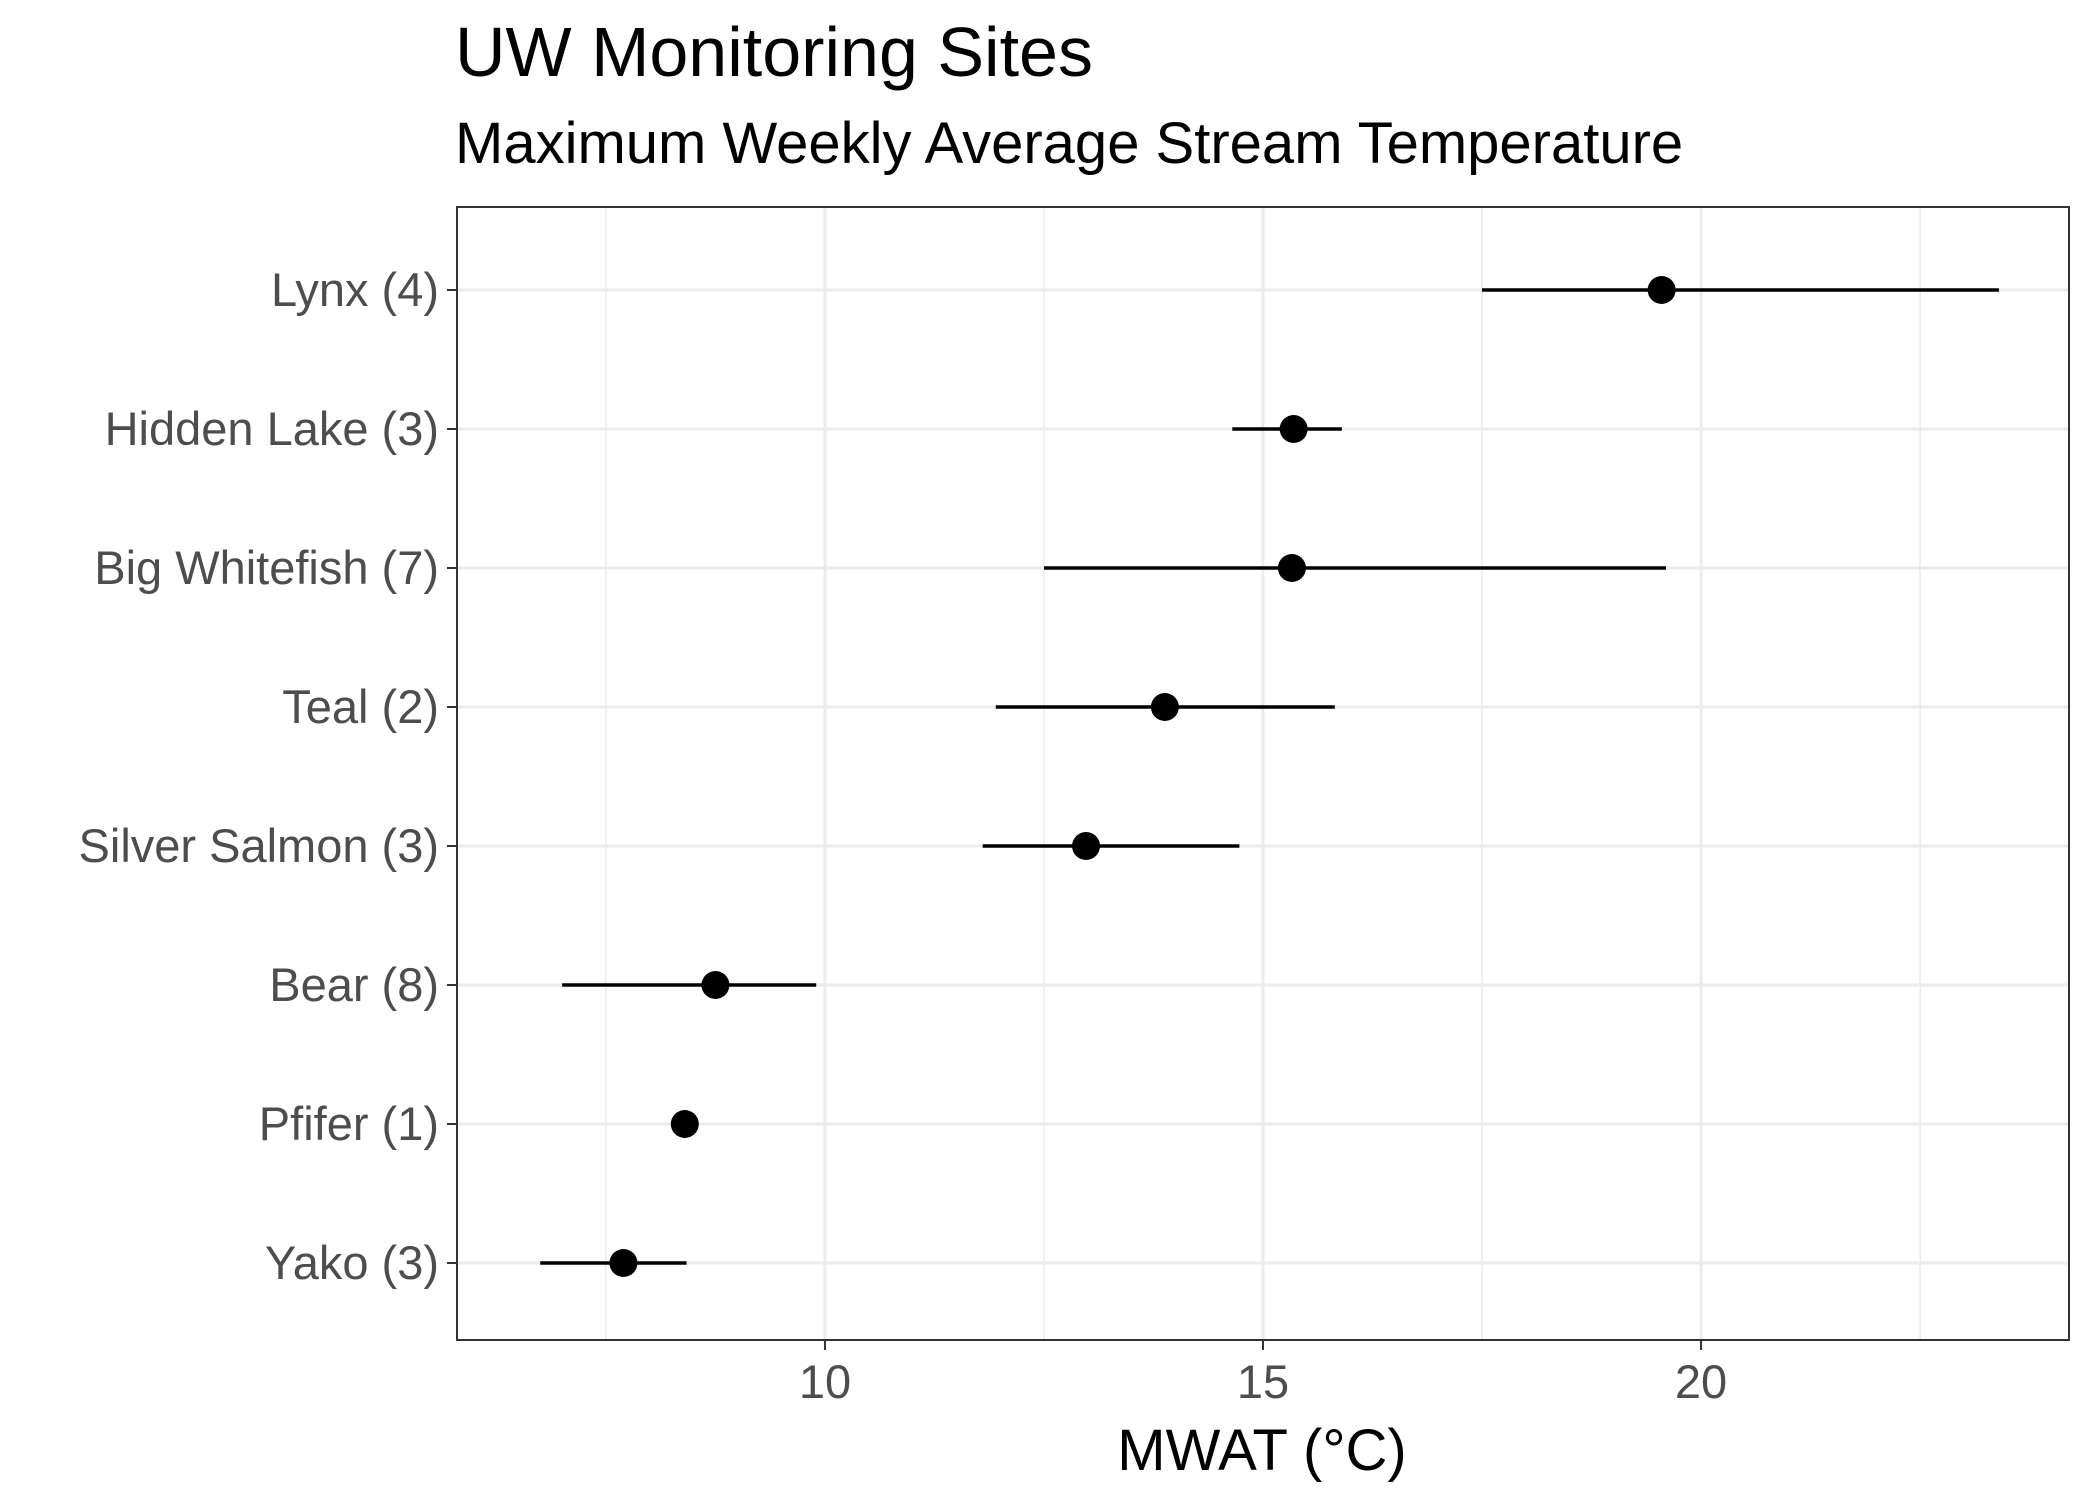 This screenshot has width=2100, height=1499. What do you see at coordinates (355, 289) in the screenshot?
I see `y-tick-label: Lynx (4)` at bounding box center [355, 289].